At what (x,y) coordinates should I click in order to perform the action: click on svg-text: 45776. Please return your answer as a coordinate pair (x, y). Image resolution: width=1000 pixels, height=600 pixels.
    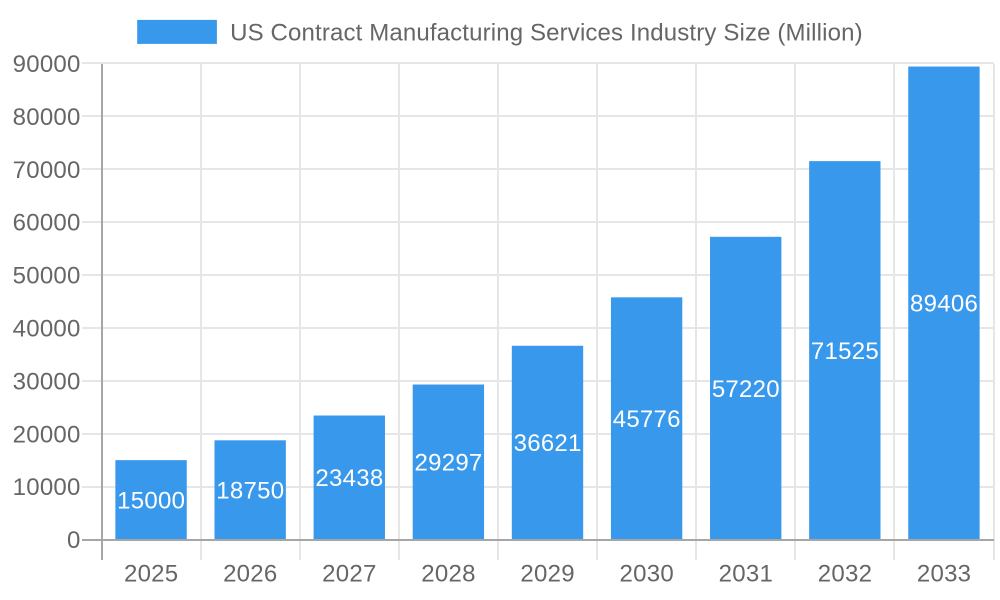
    Looking at the image, I should click on (647, 419).